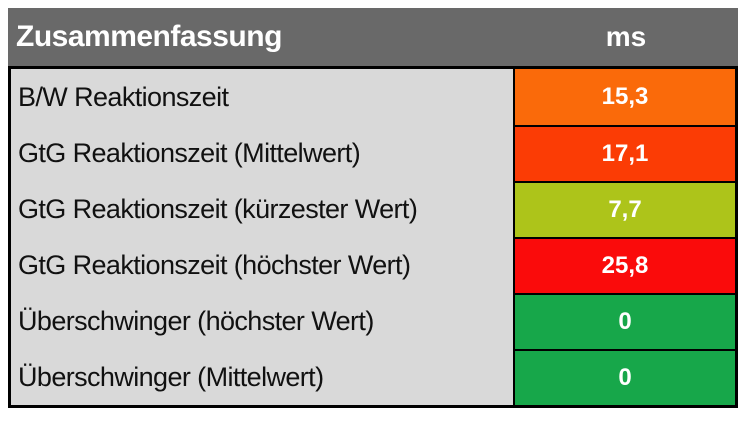 The image size is (747, 421). What do you see at coordinates (262, 97) in the screenshot?
I see `metric-label: B/W Reaktionszeit` at bounding box center [262, 97].